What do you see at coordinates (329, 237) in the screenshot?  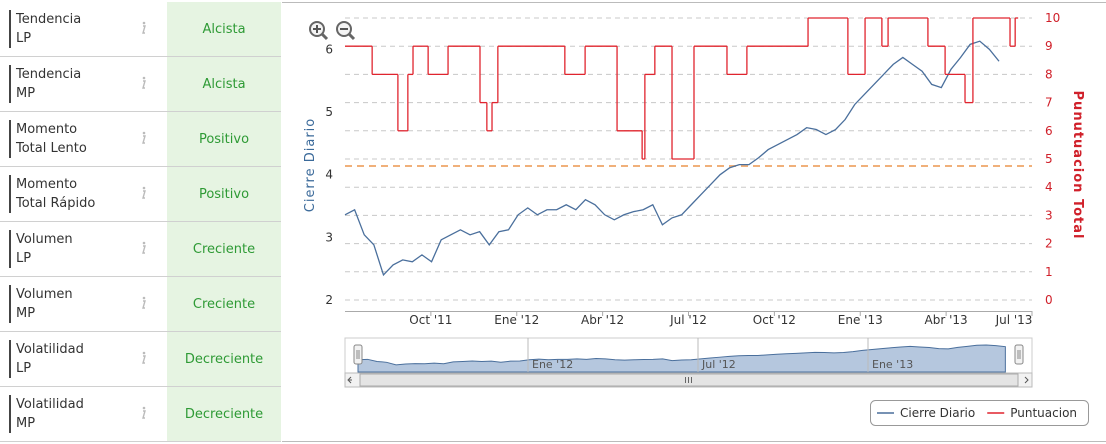 I see `y-tick-label: 3` at bounding box center [329, 237].